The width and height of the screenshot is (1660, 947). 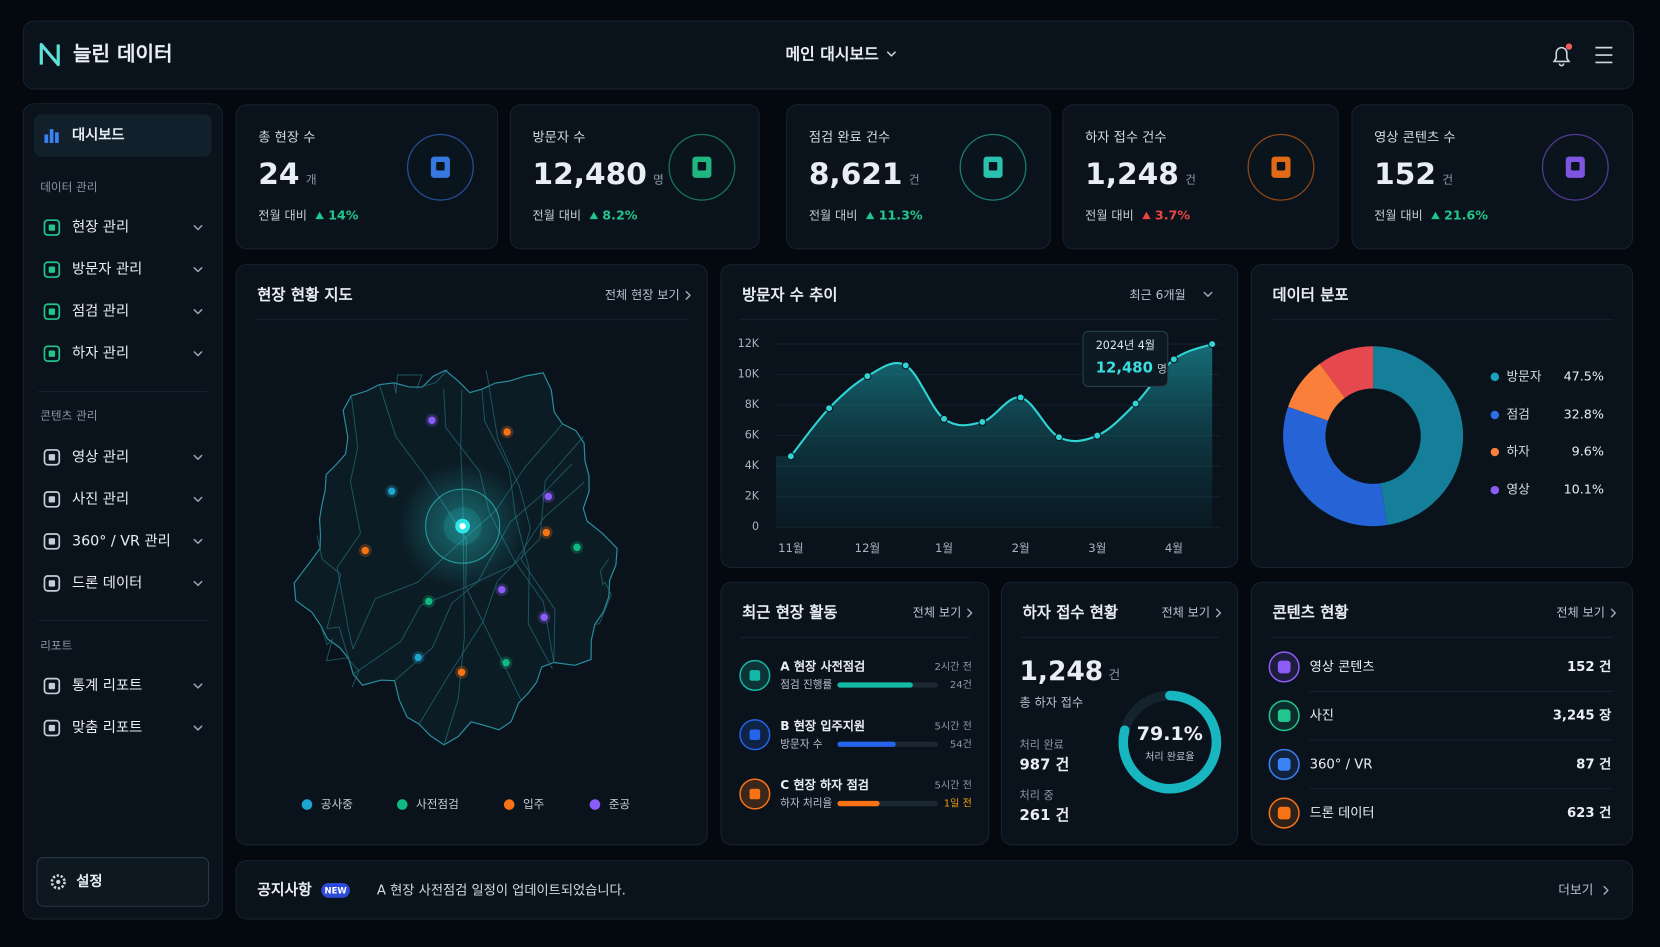 What do you see at coordinates (100, 353) in the screenshot?
I see `nav-item: 하자 관리` at bounding box center [100, 353].